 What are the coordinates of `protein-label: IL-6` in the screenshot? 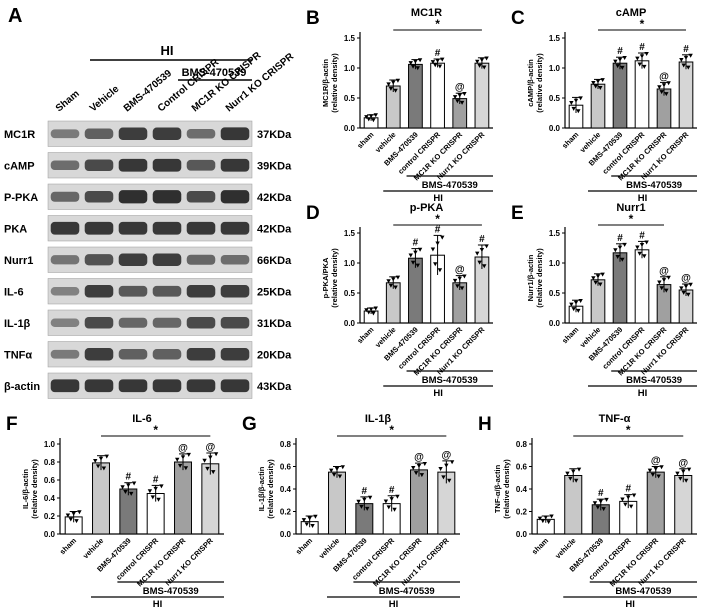 It's located at (14, 292).